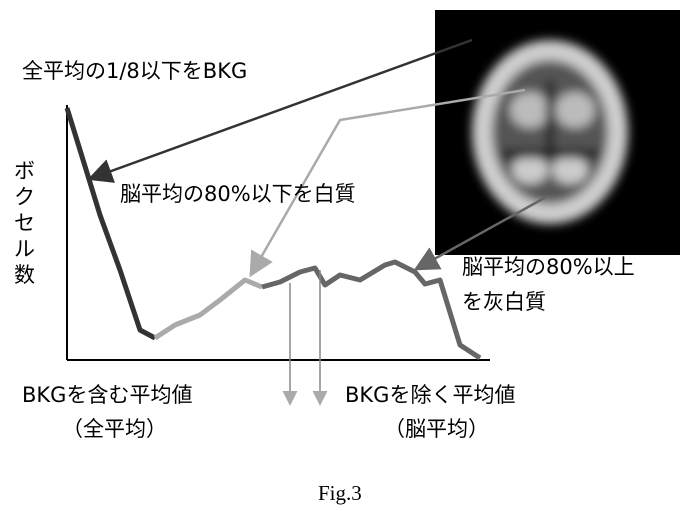 The width and height of the screenshot is (700, 511). Describe the element at coordinates (340, 493) in the screenshot. I see `caption: Fig.3` at that location.